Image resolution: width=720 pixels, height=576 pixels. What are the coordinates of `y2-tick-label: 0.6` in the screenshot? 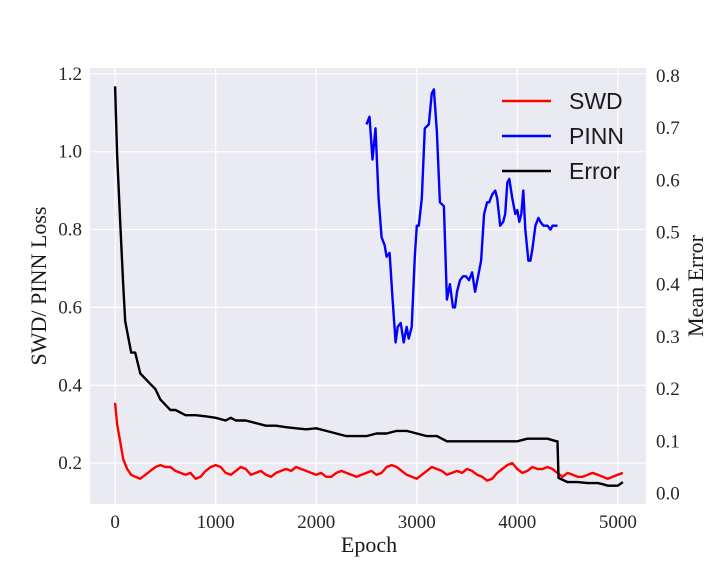 It's located at (668, 180).